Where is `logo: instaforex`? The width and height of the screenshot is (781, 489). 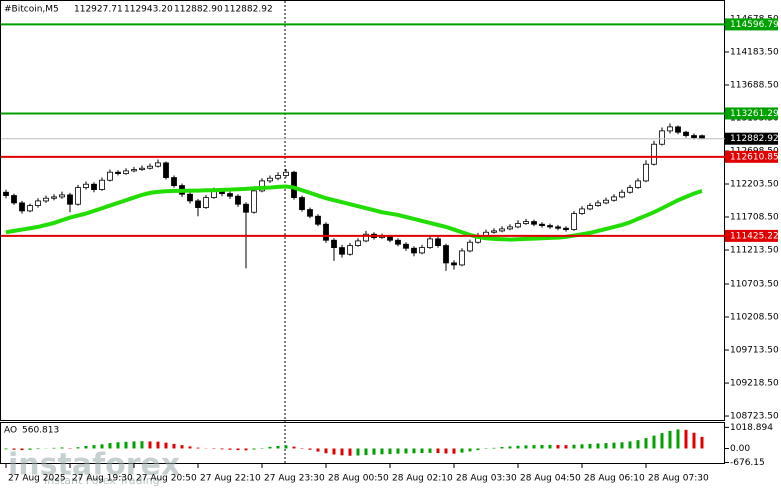 logo: instaforex is located at coordinates (94, 465).